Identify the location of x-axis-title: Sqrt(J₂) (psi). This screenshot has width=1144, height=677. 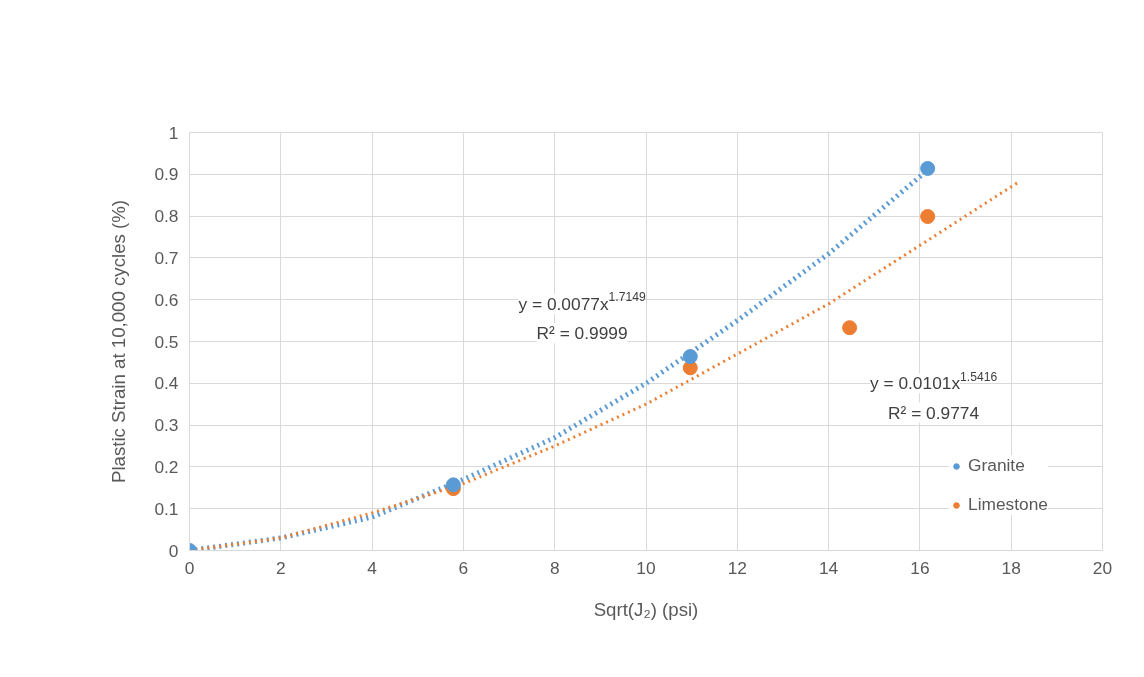
(646, 609).